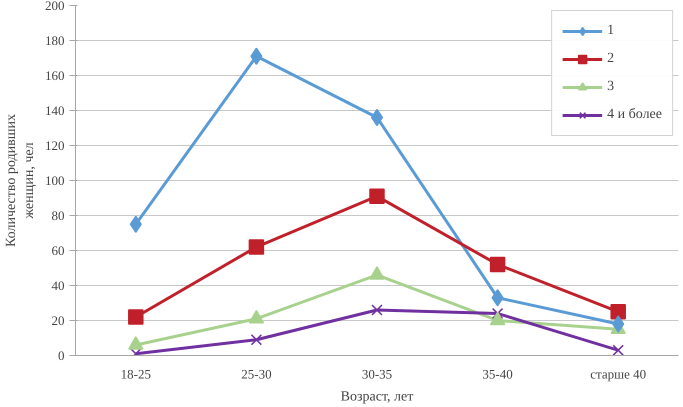 This screenshot has width=683, height=407. Describe the element at coordinates (58, 215) in the screenshot. I see `y-tick-label: 80` at that location.